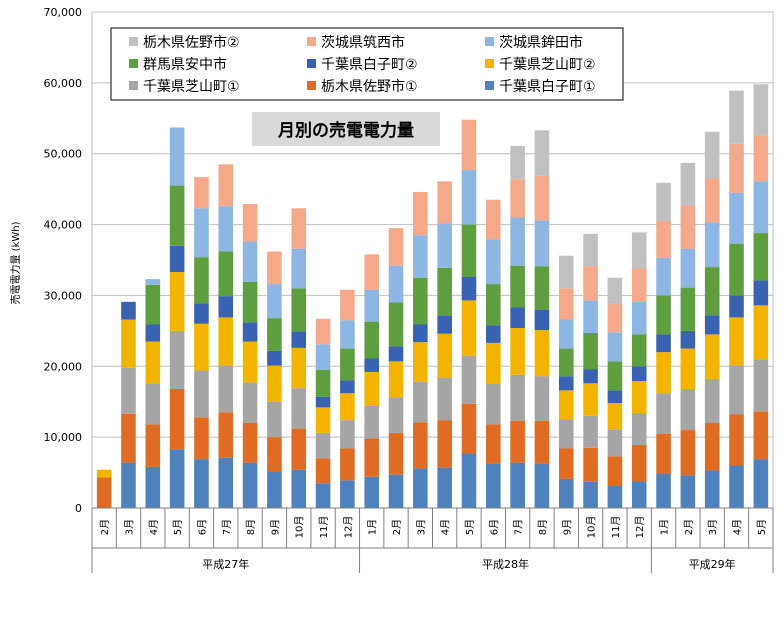 This screenshot has width=783, height=626. I want to click on x-tick-label: 2月, so click(689, 527).